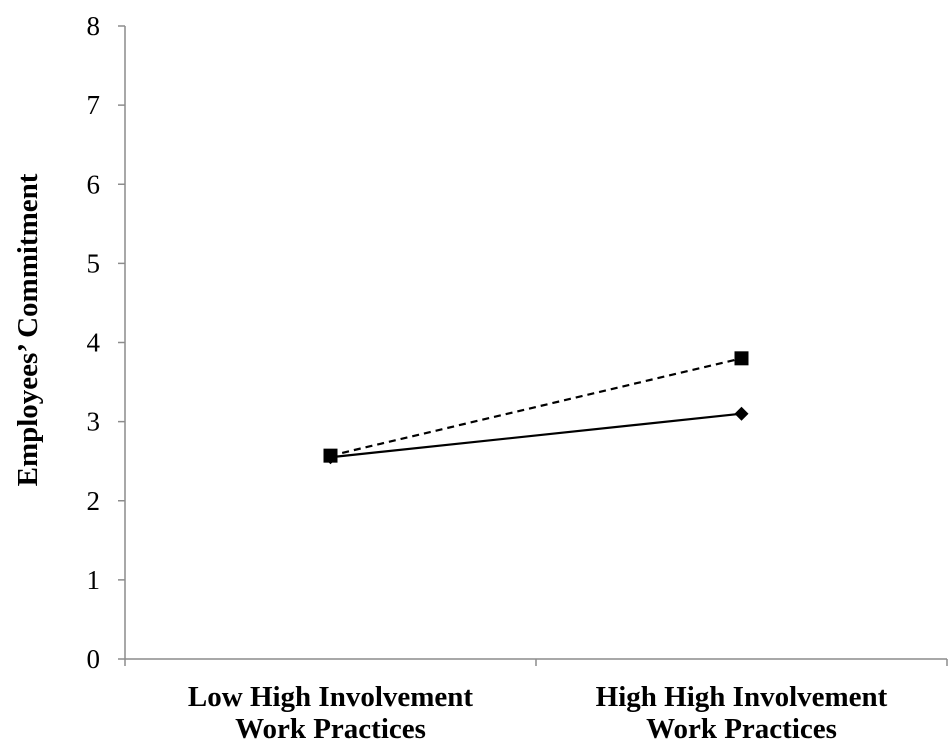 Image resolution: width=950 pixels, height=746 pixels. Describe the element at coordinates (742, 697) in the screenshot. I see `x-category-label-line: High High Involvement` at that location.